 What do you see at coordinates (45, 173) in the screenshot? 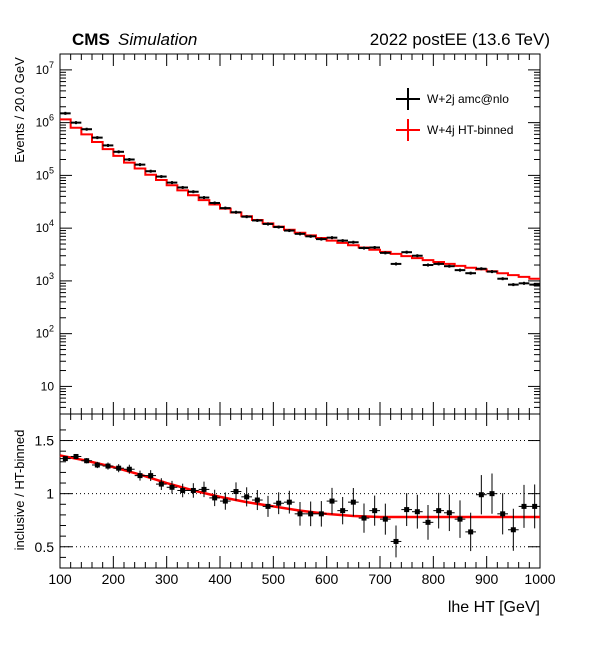
I see `y-tick-label: 10⁵` at bounding box center [45, 173].